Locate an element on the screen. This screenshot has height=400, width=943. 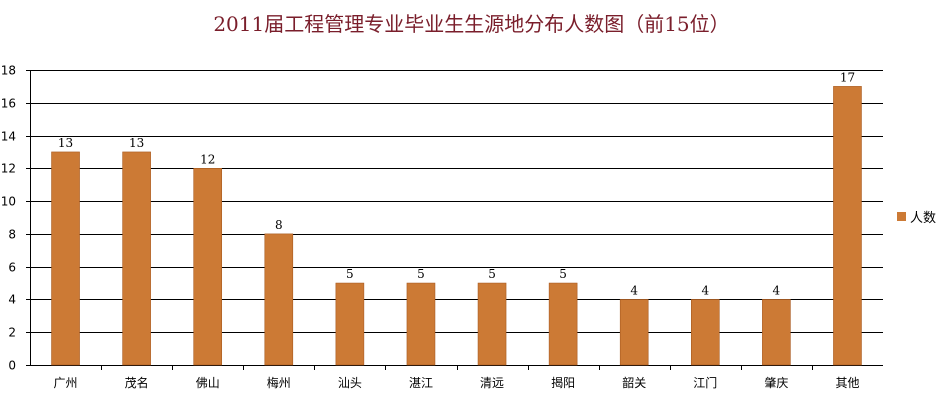
category-label: 韶关 is located at coordinates (634, 382).